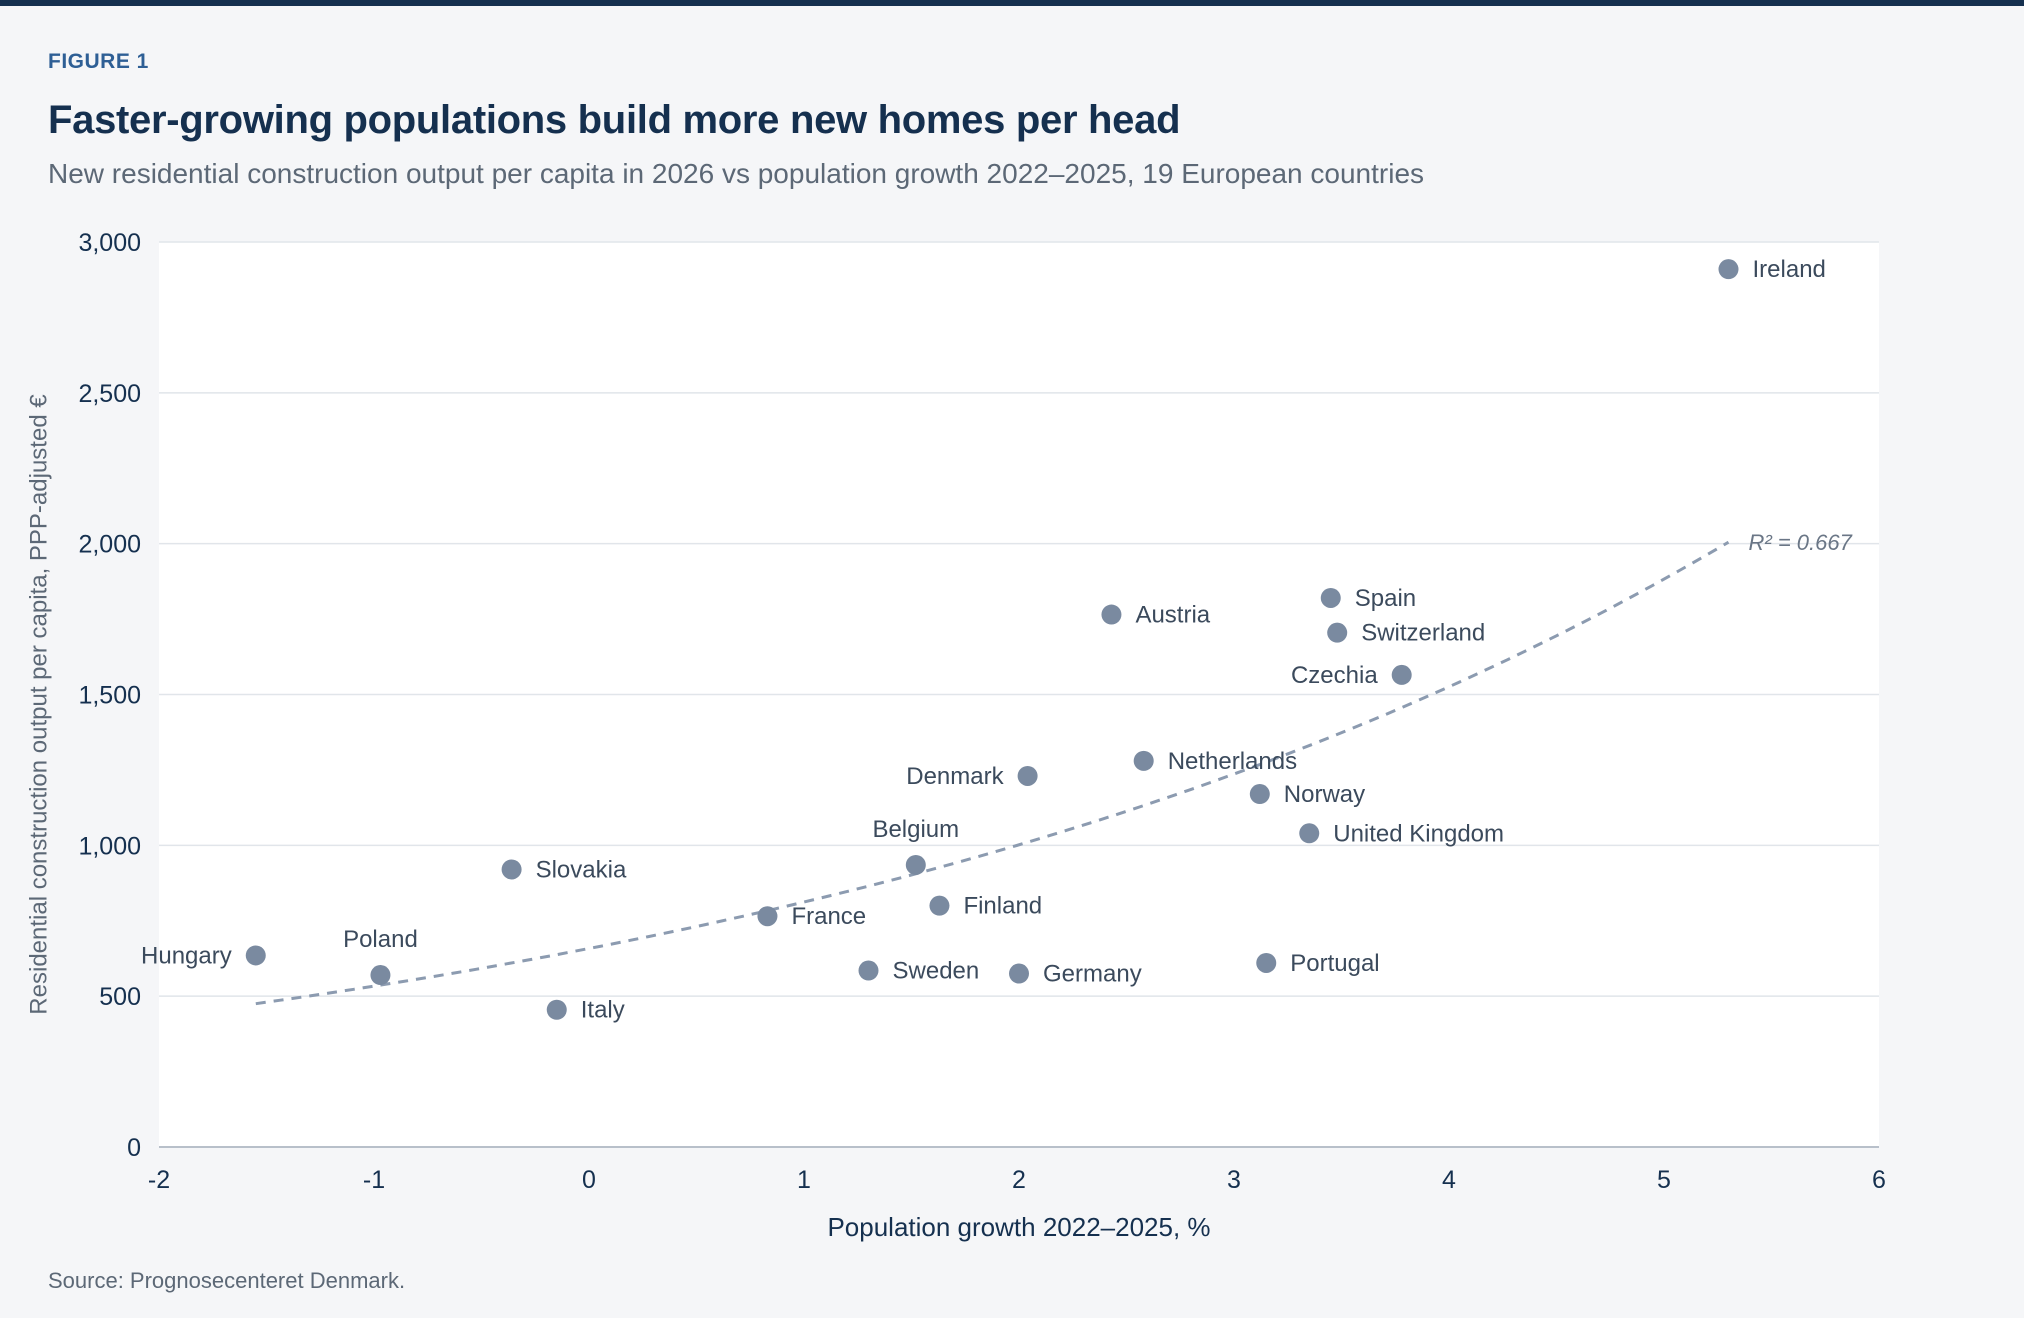 This screenshot has width=2024, height=1318. Describe the element at coordinates (109, 243) in the screenshot. I see `y-tick-label: 3,000` at that location.